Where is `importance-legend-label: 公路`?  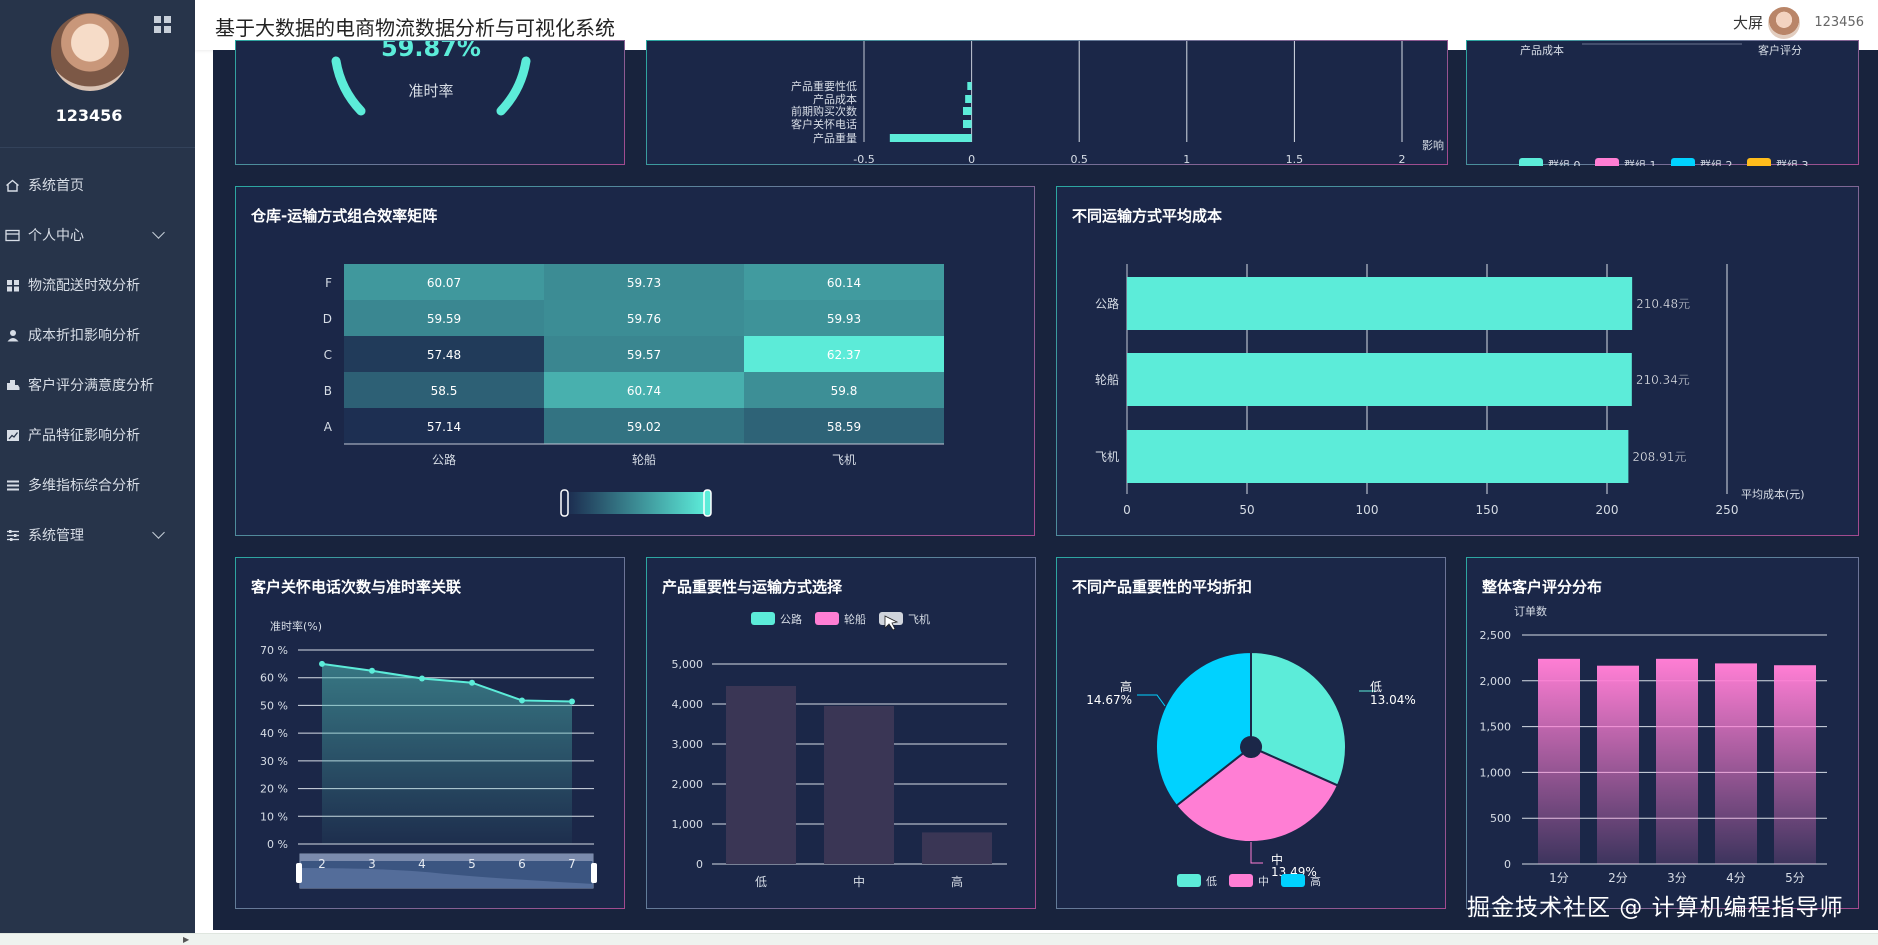
importance-legend-label: 公路 is located at coordinates (791, 619).